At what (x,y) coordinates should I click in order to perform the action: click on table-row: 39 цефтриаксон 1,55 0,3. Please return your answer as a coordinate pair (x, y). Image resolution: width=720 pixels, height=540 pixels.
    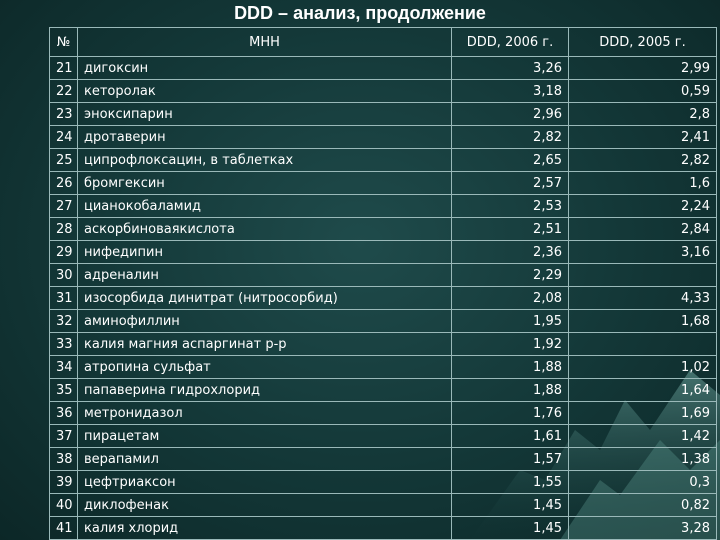
    Looking at the image, I should click on (383, 482).